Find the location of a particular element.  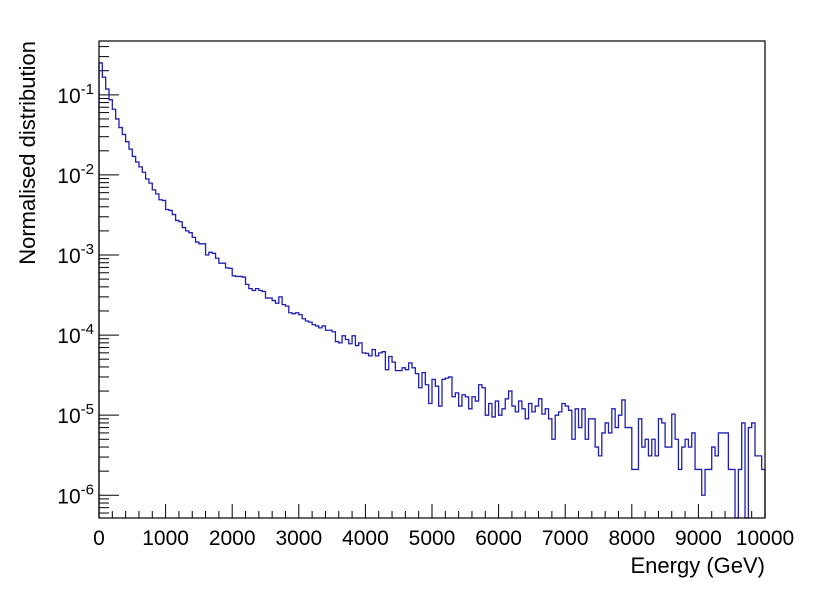

y-tick-labels: 10⁻¹ 10⁻² 10⁻³ 10⁻⁴ 10⁻⁵ 10⁻⁶ is located at coordinates (75, 294).